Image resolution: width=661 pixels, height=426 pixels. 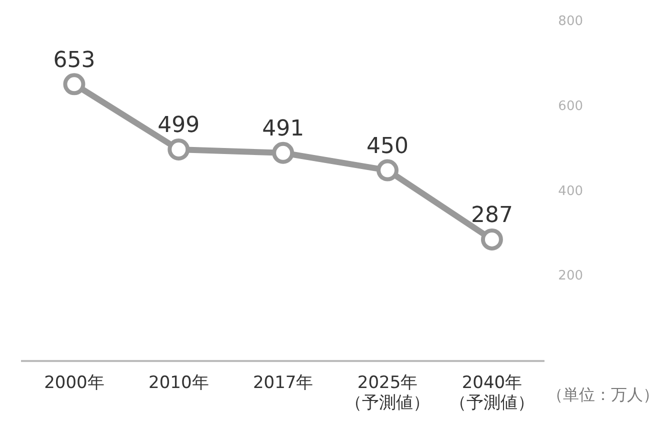 What do you see at coordinates (571, 106) in the screenshot?
I see `y-tick-label: 600` at bounding box center [571, 106].